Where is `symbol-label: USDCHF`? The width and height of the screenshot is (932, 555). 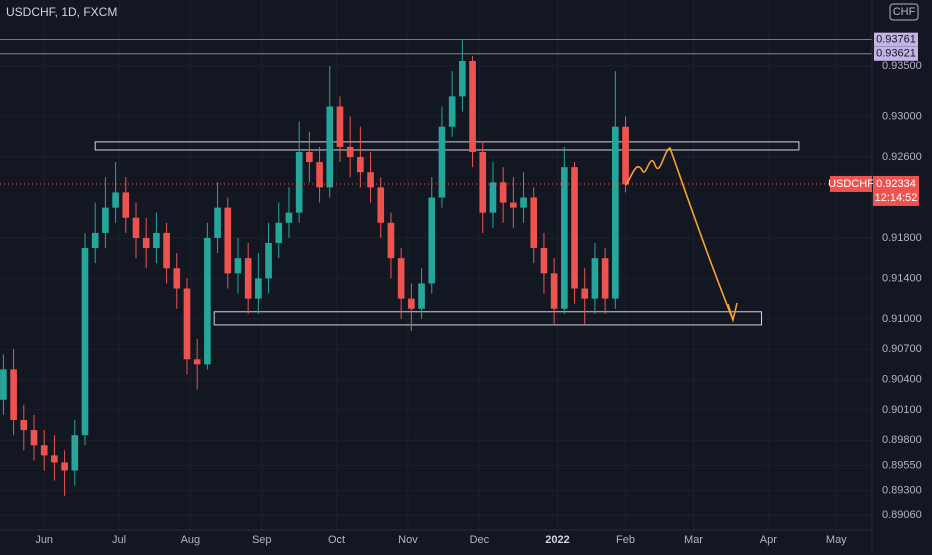 symbol-label: USDCHF is located at coordinates (851, 184).